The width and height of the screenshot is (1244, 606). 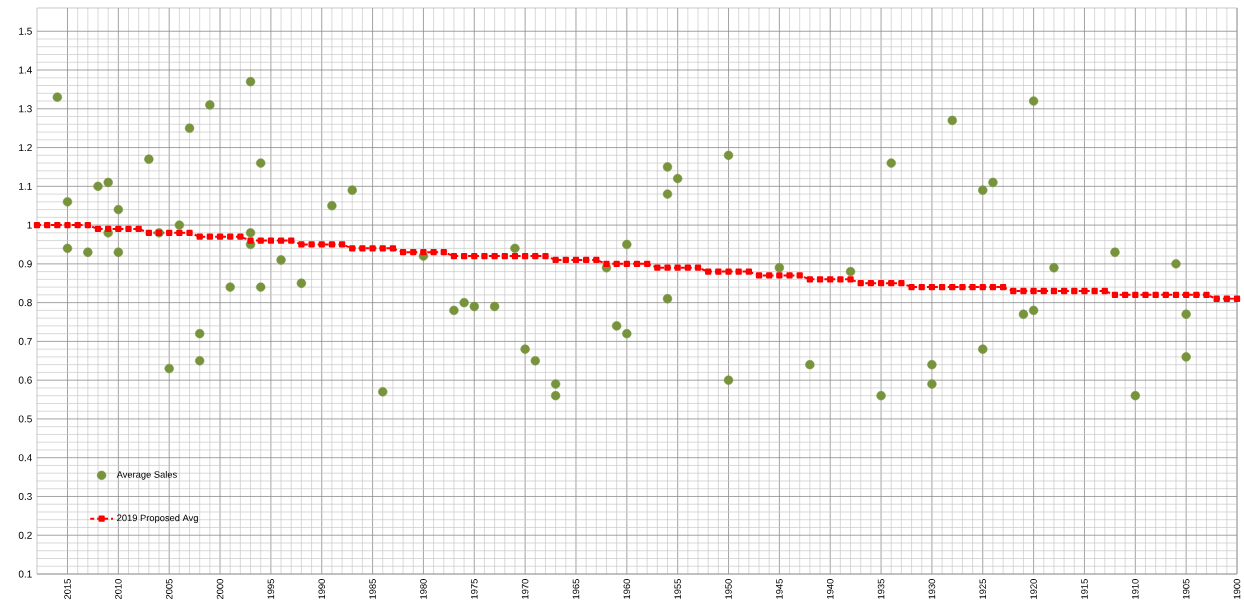 I want to click on x-tick-label: 1965, so click(x=576, y=589).